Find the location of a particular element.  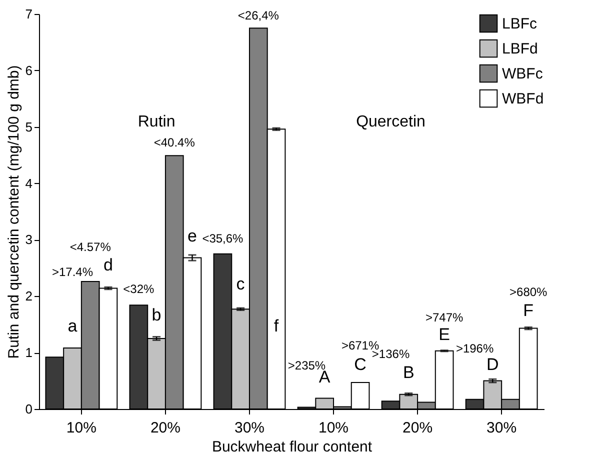

annotation: <4.57% is located at coordinates (91, 247).